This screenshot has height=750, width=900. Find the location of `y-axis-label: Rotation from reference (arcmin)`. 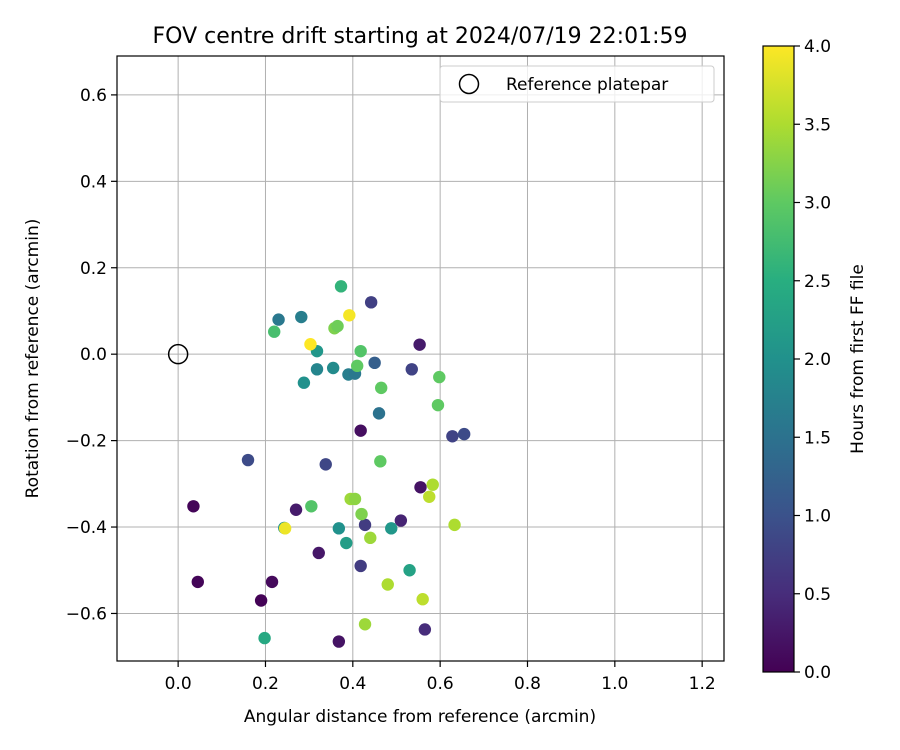

y-axis-label: Rotation from reference (arcmin) is located at coordinates (33, 359).